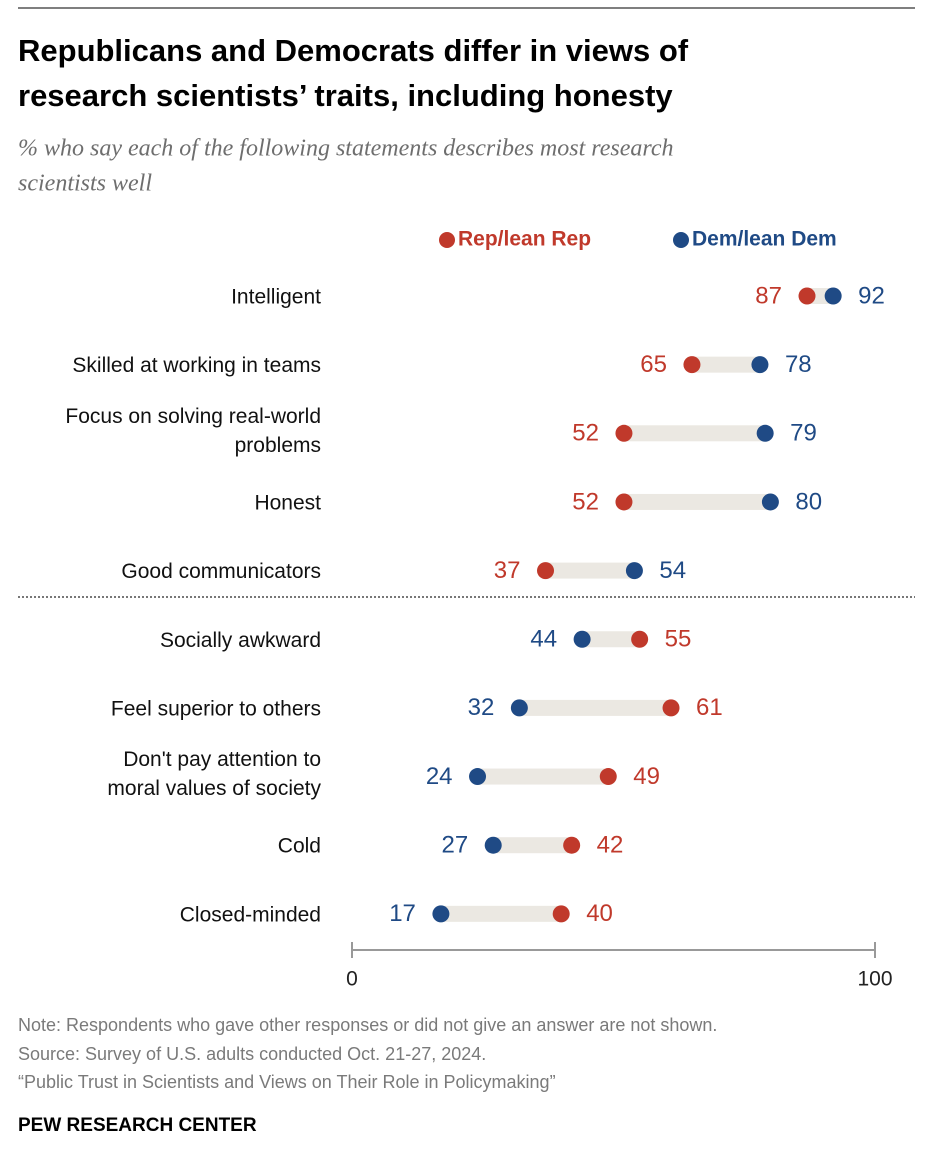 This screenshot has height=1159, width=928. Describe the element at coordinates (402, 913) in the screenshot. I see `value-label: 17` at that location.